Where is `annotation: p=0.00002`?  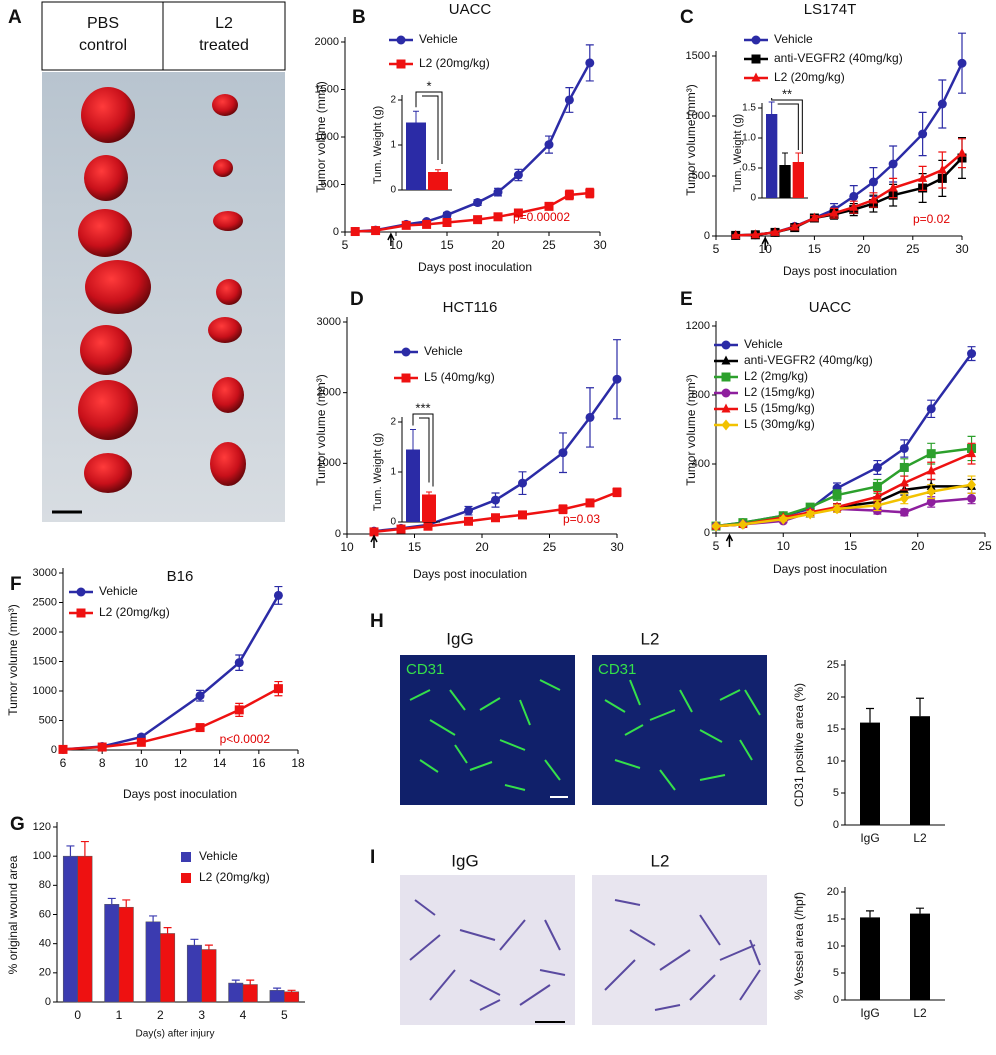 annotation: p=0.00002 is located at coordinates (541, 217).